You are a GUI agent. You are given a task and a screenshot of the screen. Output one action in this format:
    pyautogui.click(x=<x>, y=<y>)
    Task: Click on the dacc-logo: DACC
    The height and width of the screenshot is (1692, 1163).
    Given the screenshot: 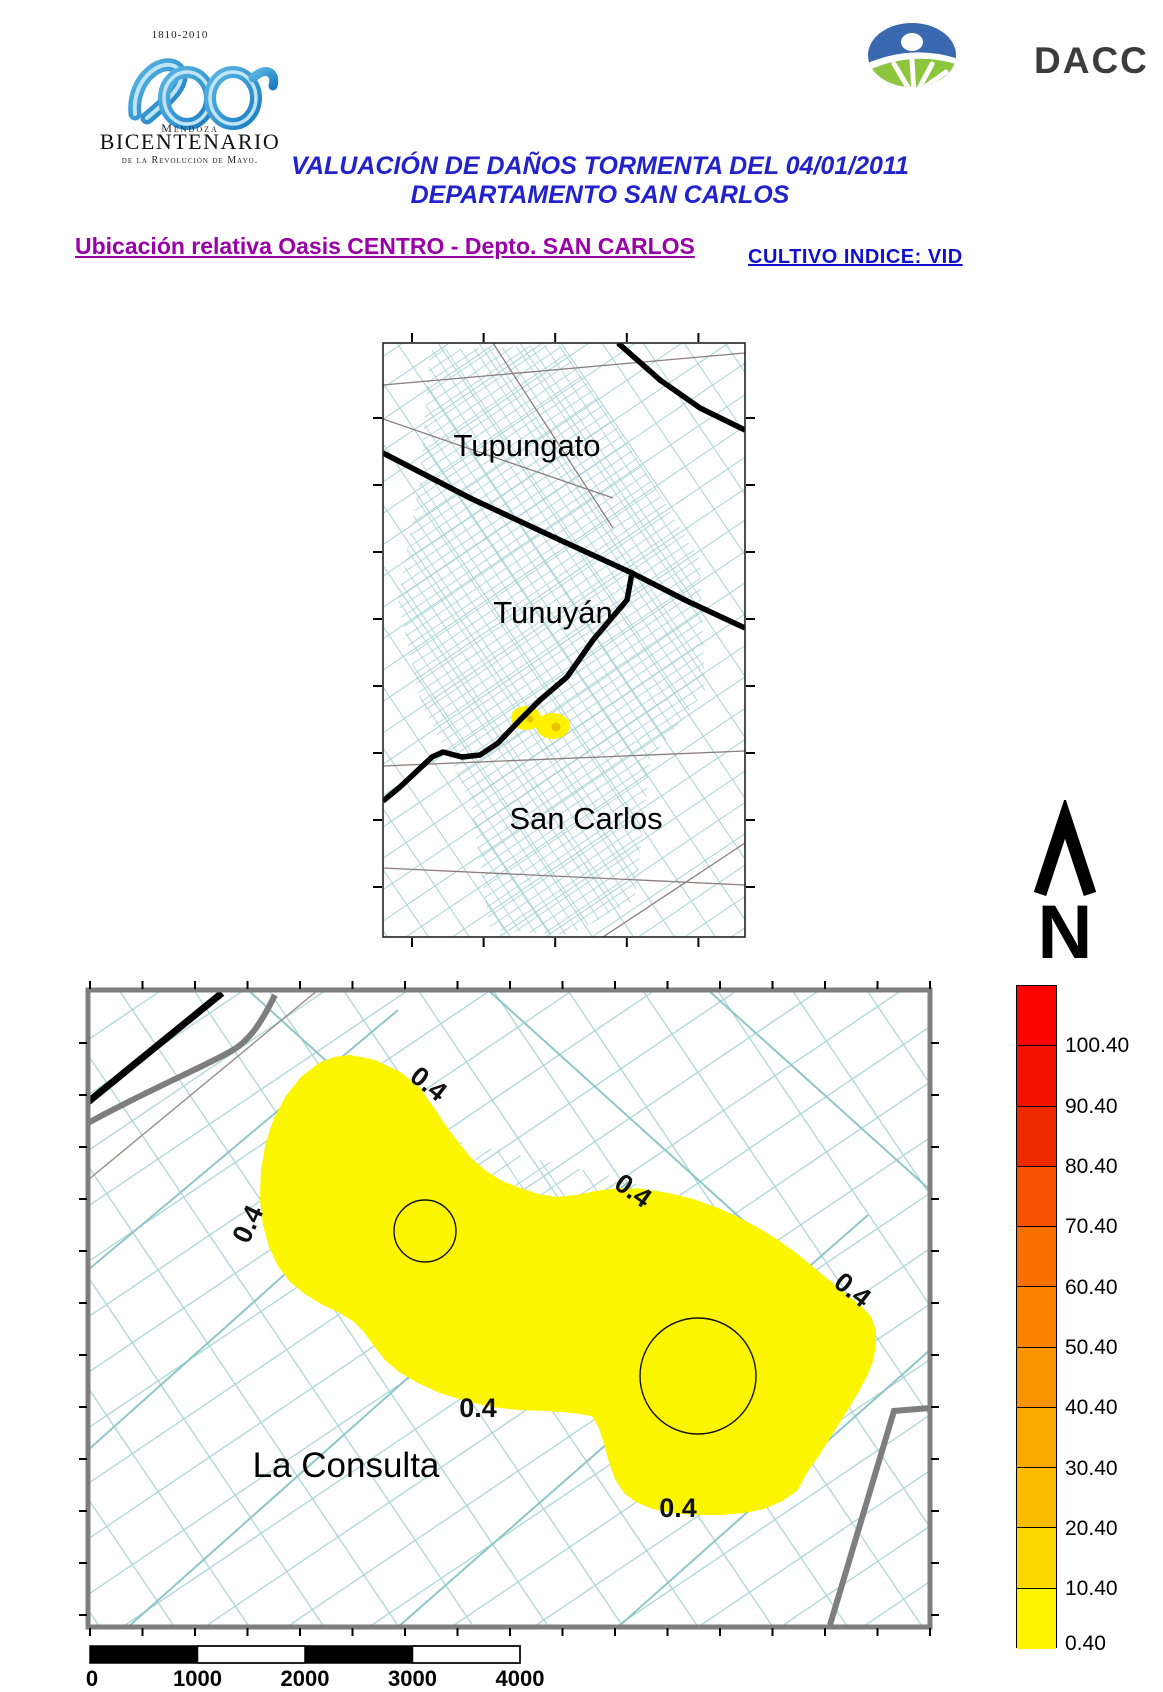 What is the action you would take?
    pyautogui.click(x=1008, y=55)
    